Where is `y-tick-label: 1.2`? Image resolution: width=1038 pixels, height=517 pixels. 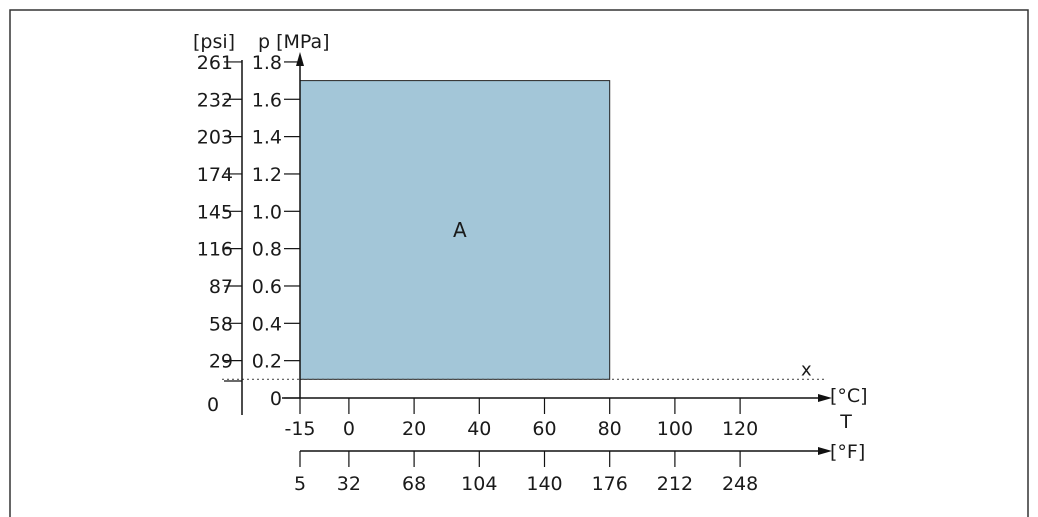 y-tick-label: 1.2 is located at coordinates (267, 175).